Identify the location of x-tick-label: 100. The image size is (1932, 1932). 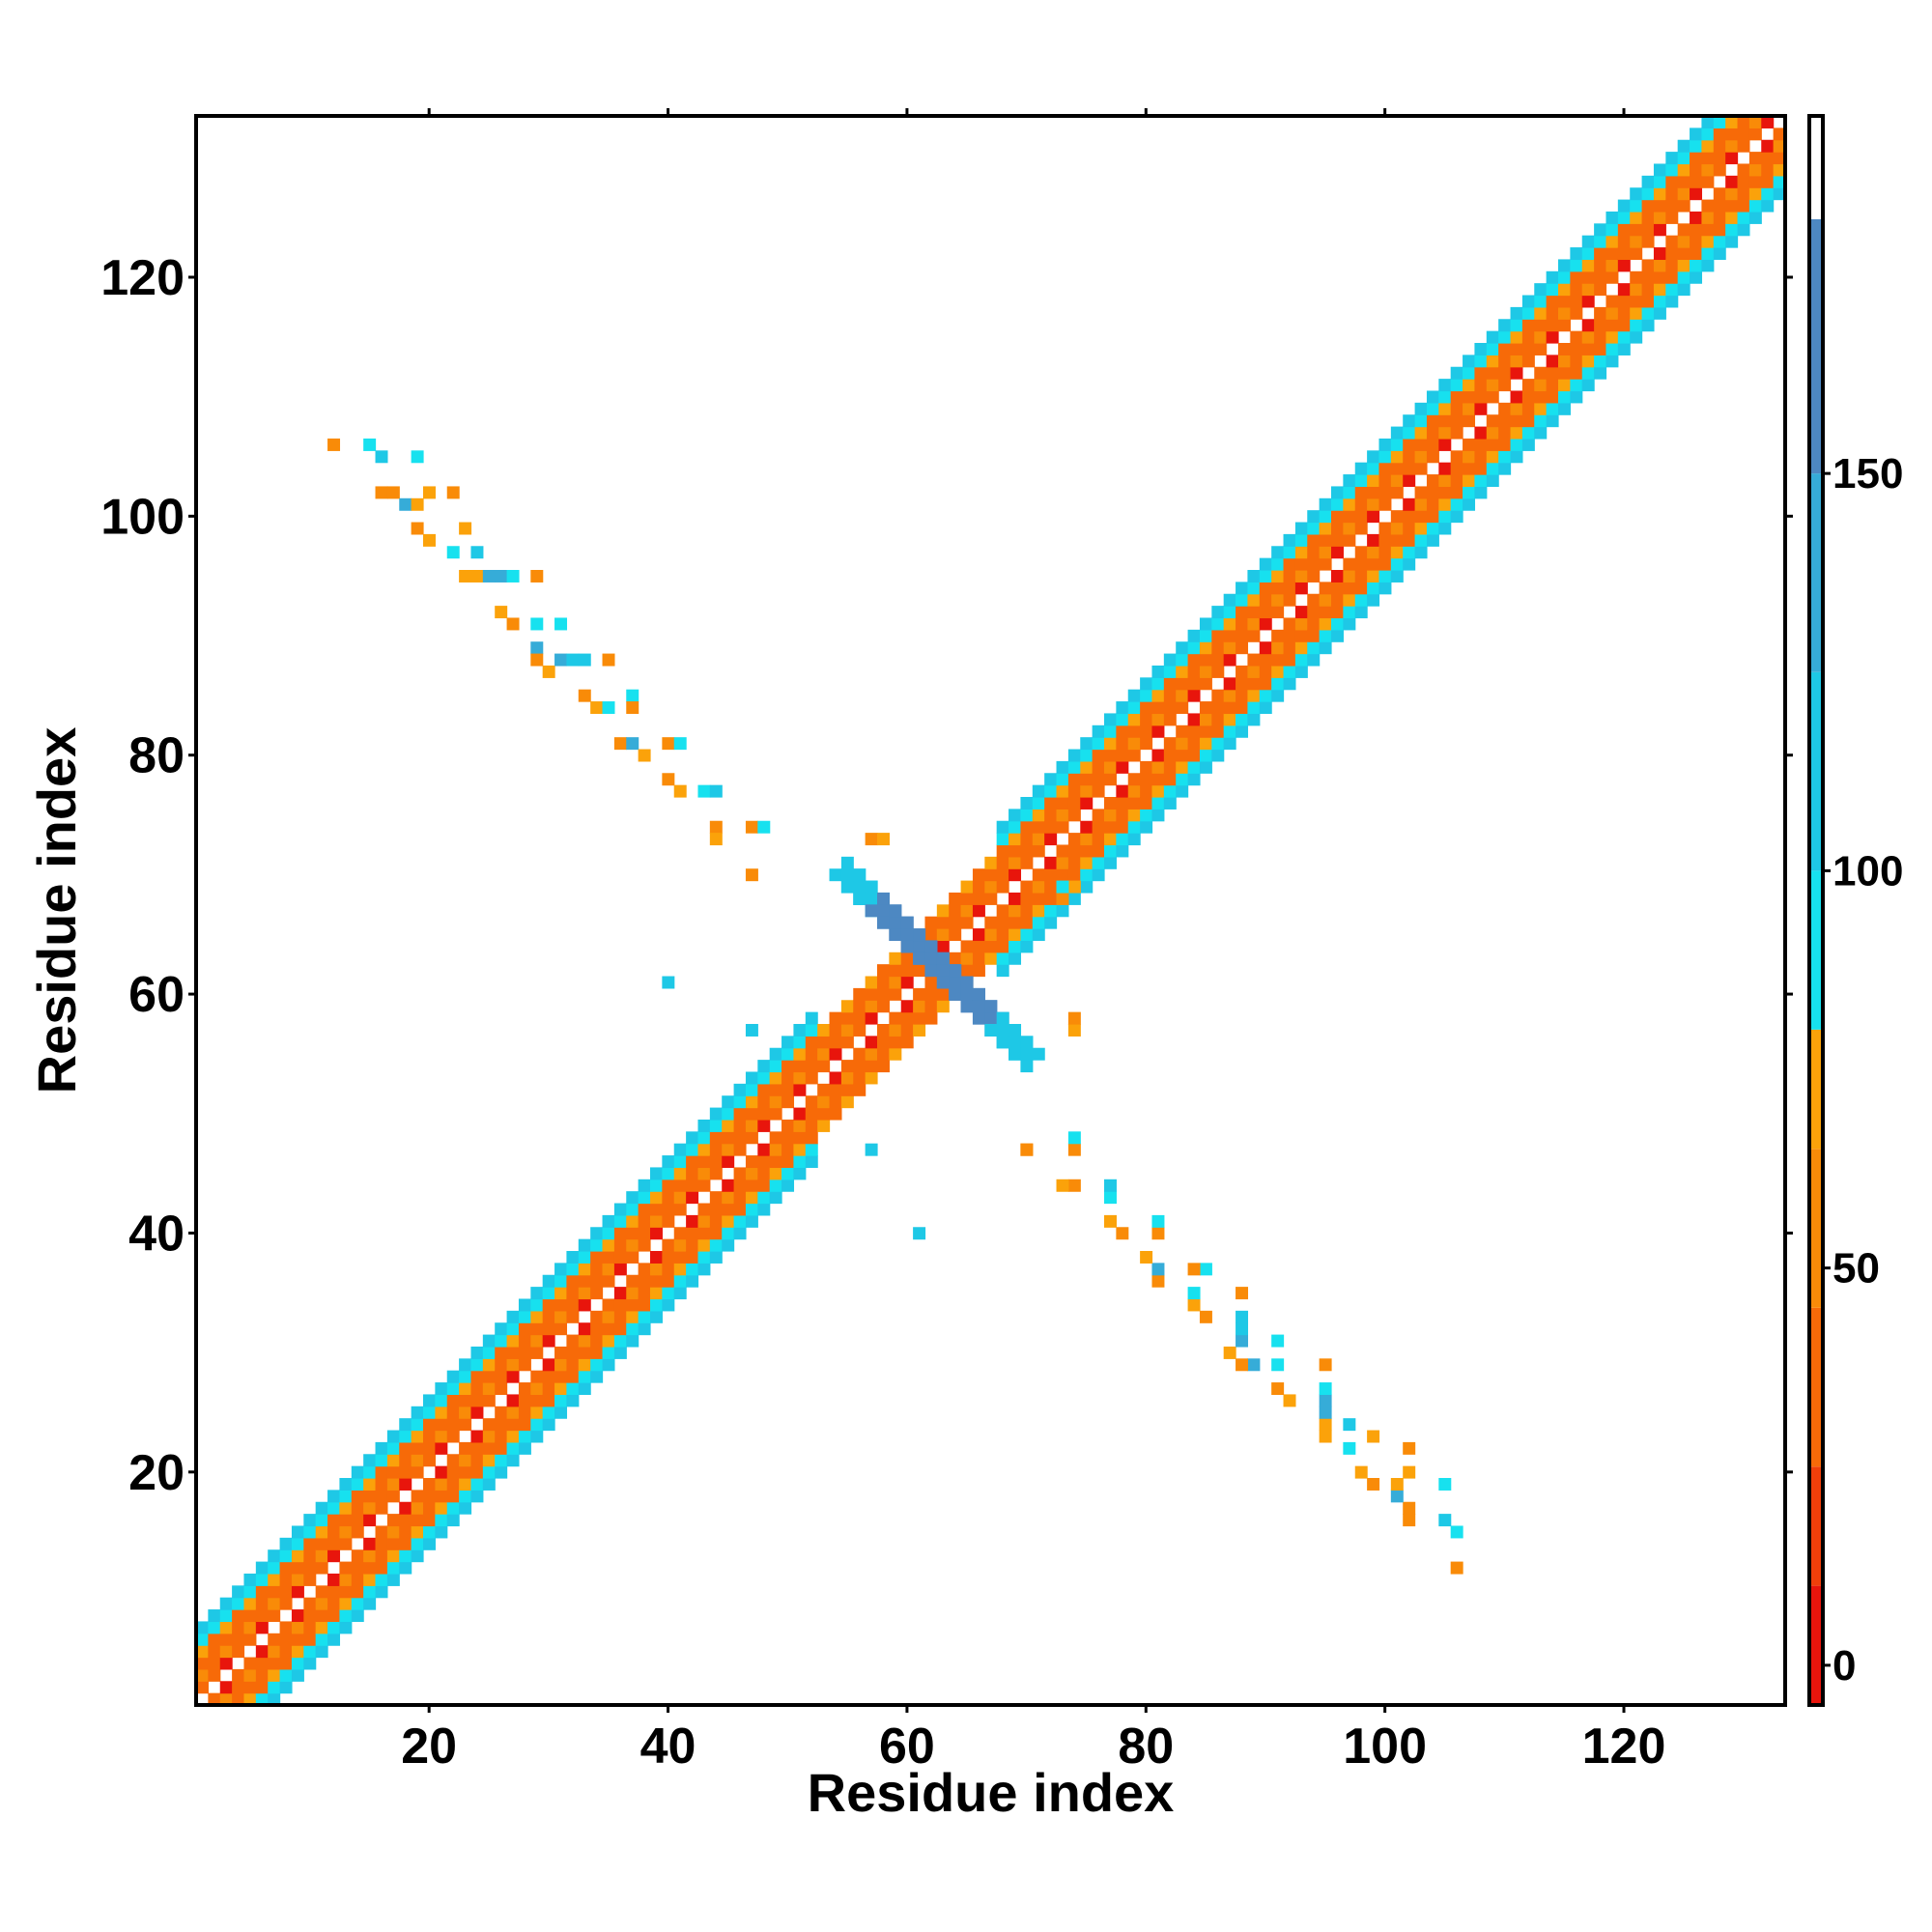
(1385, 1747).